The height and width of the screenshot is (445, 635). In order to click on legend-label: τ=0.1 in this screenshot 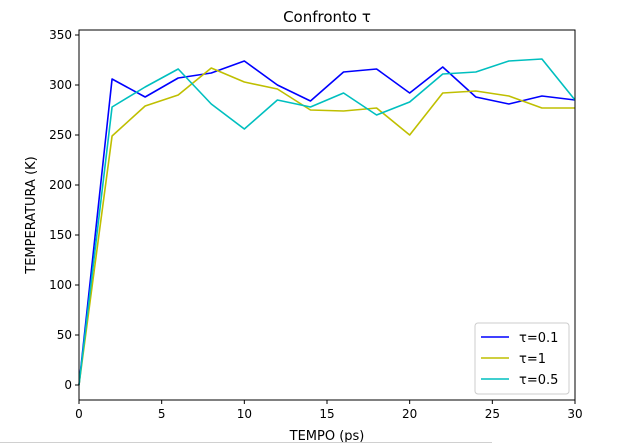, I will do `click(538, 338)`.